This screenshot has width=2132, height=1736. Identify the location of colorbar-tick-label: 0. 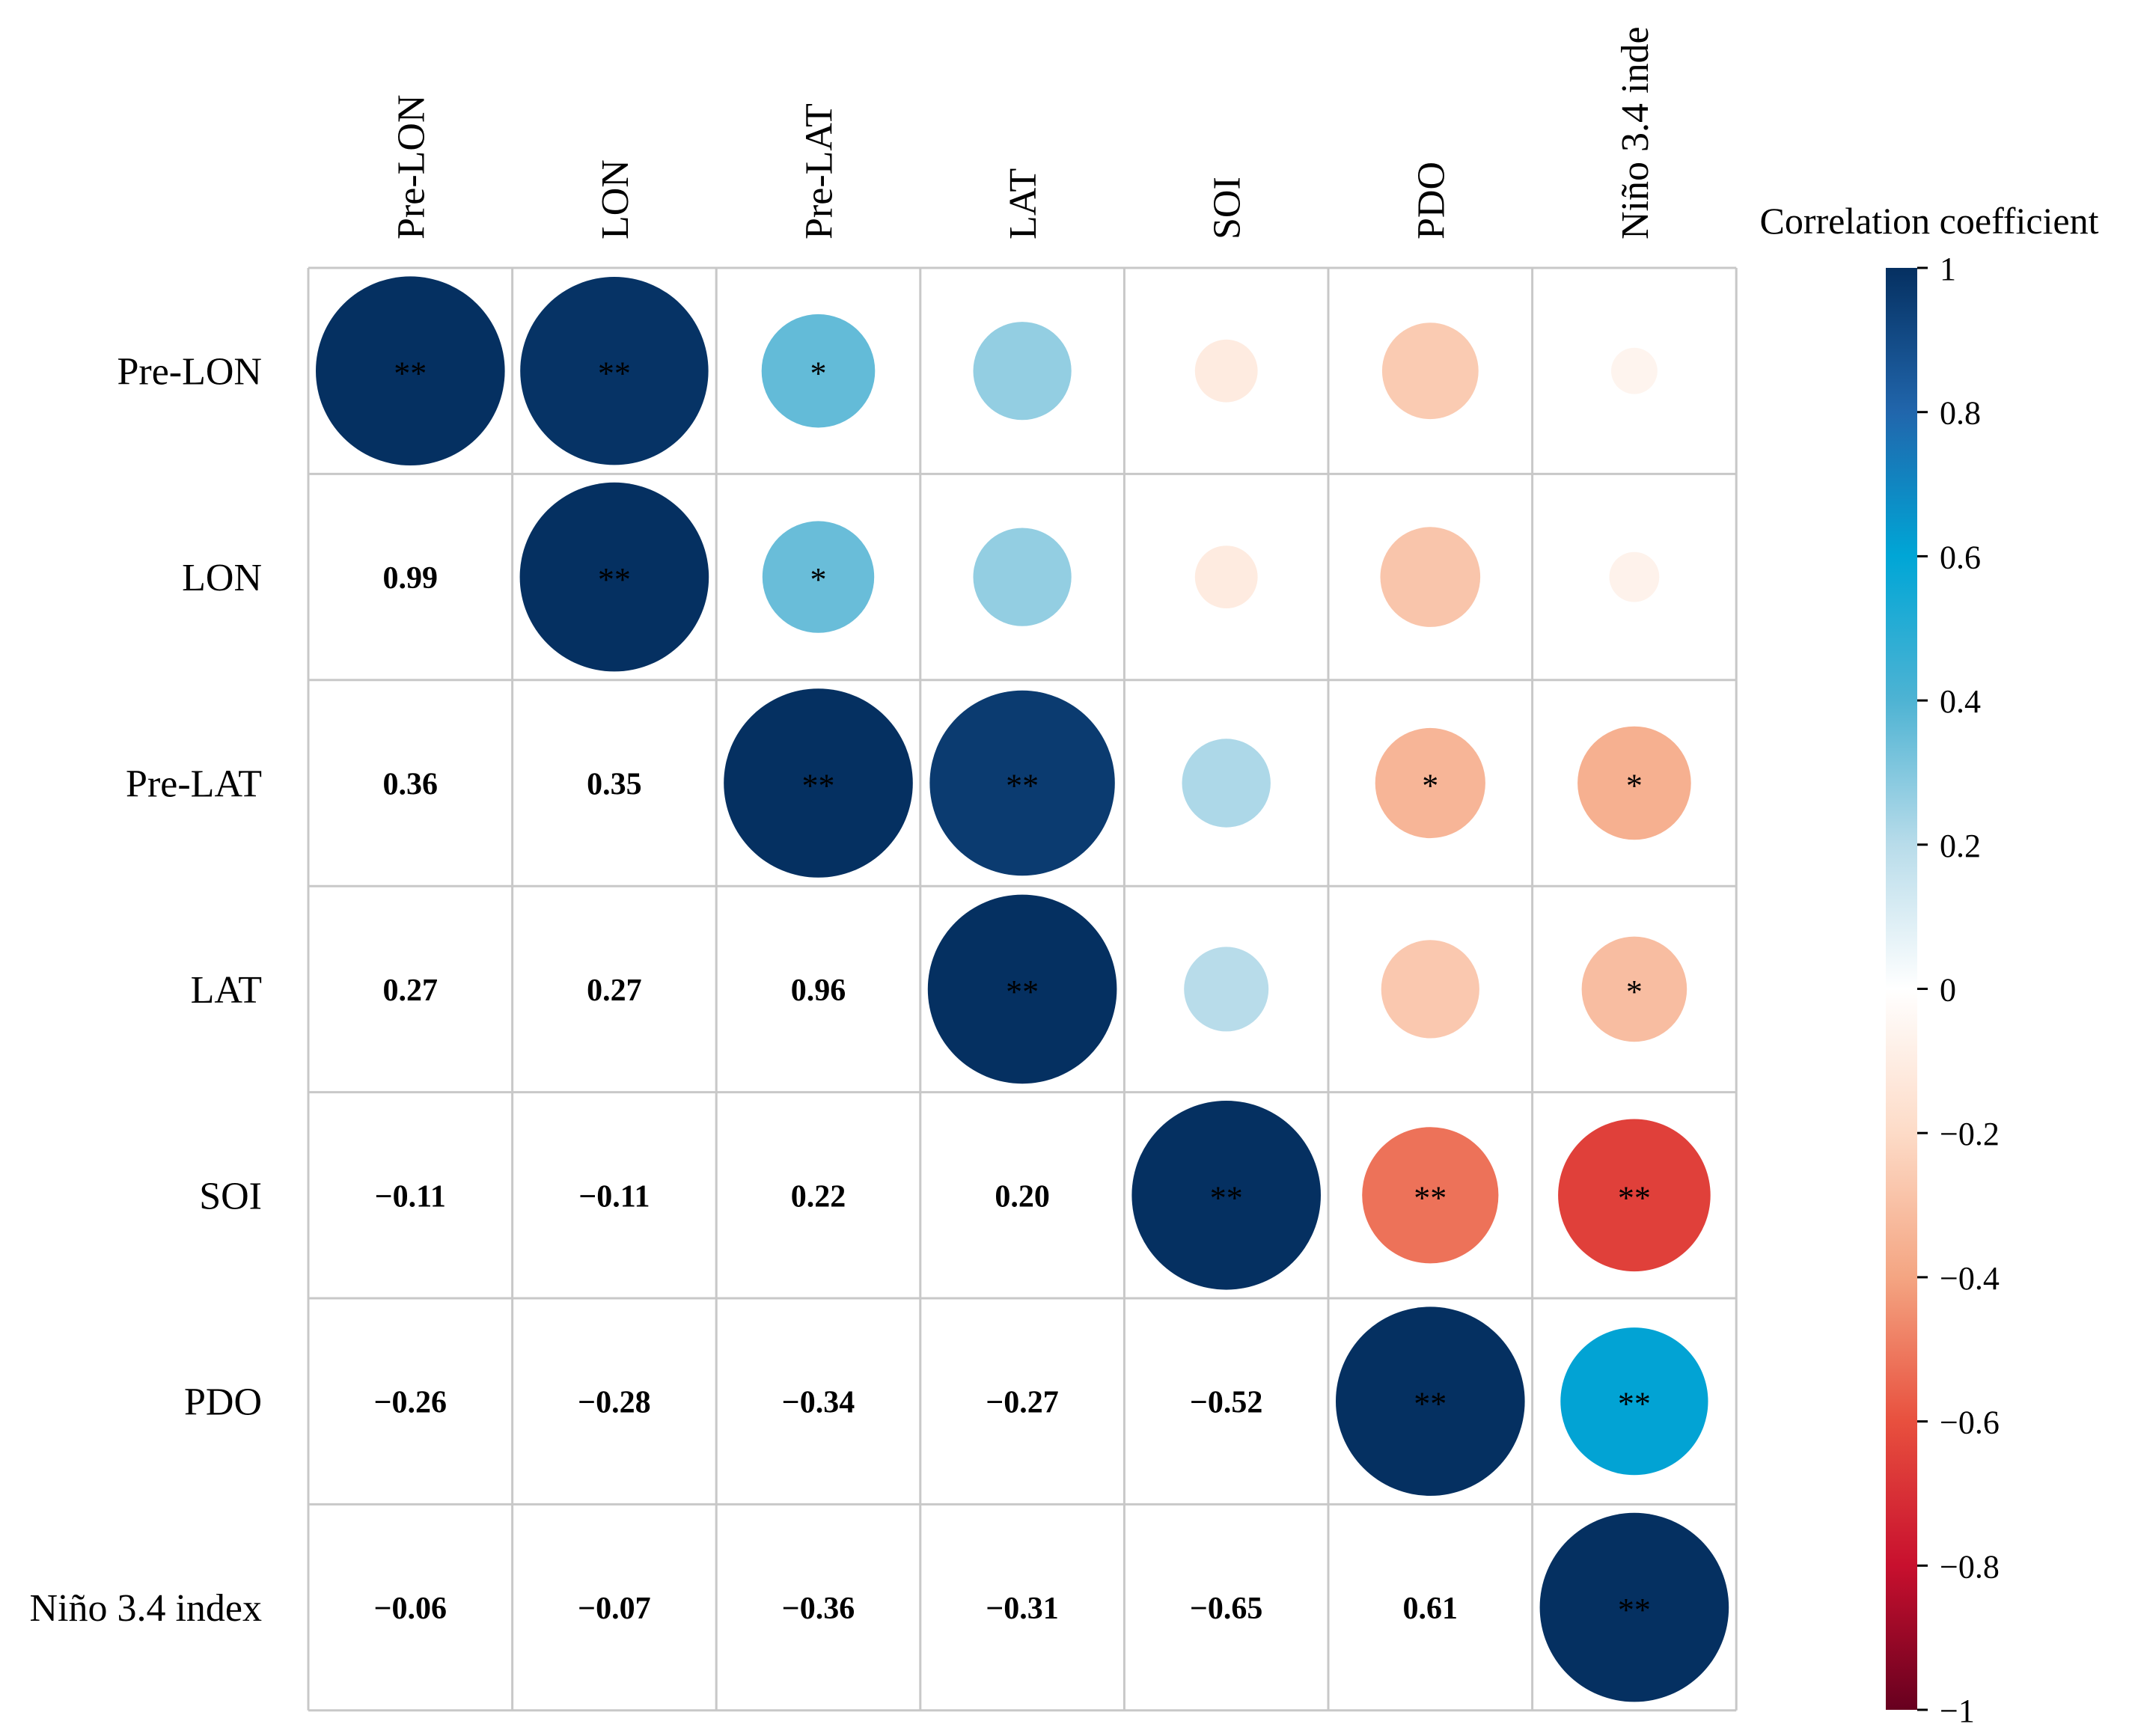
(1948, 991).